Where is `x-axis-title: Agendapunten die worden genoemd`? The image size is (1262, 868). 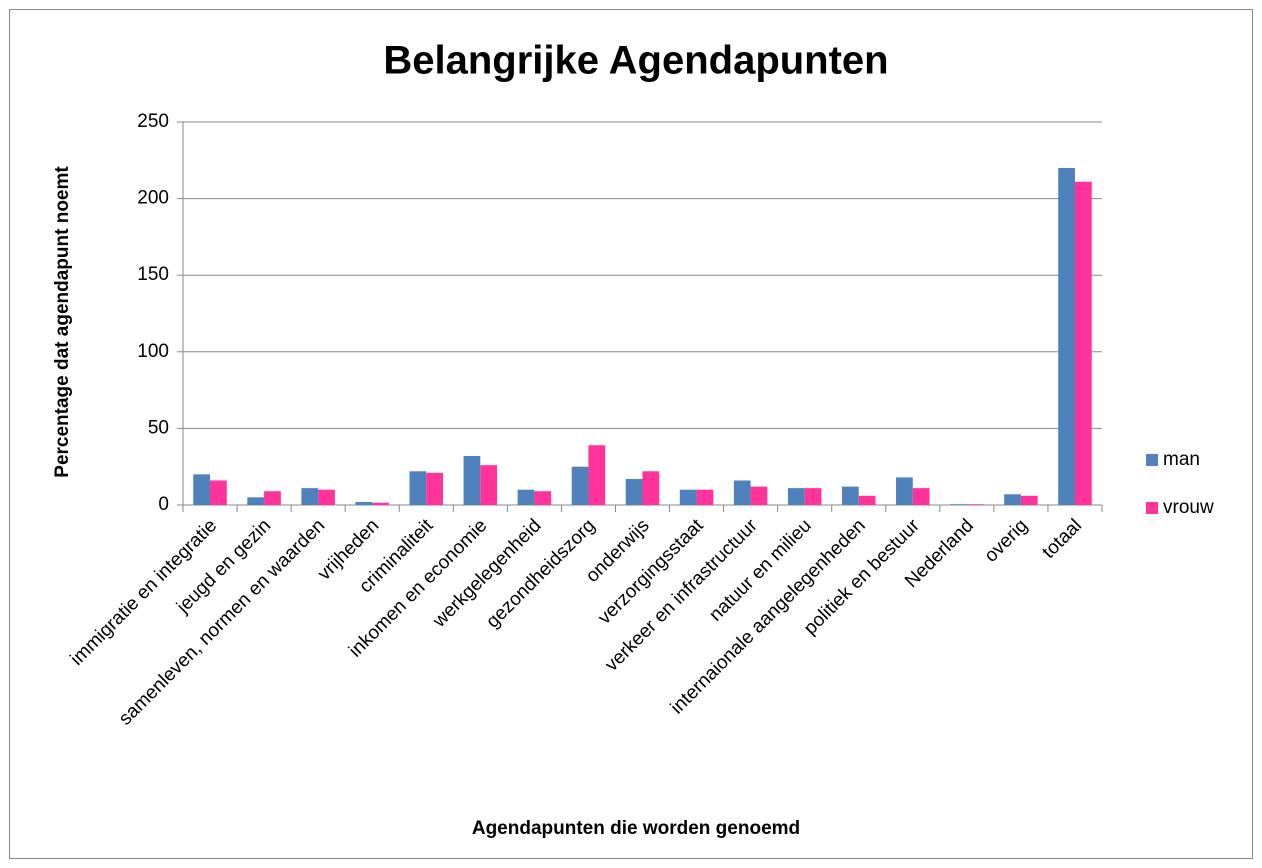
x-axis-title: Agendapunten die worden genoemd is located at coordinates (636, 828).